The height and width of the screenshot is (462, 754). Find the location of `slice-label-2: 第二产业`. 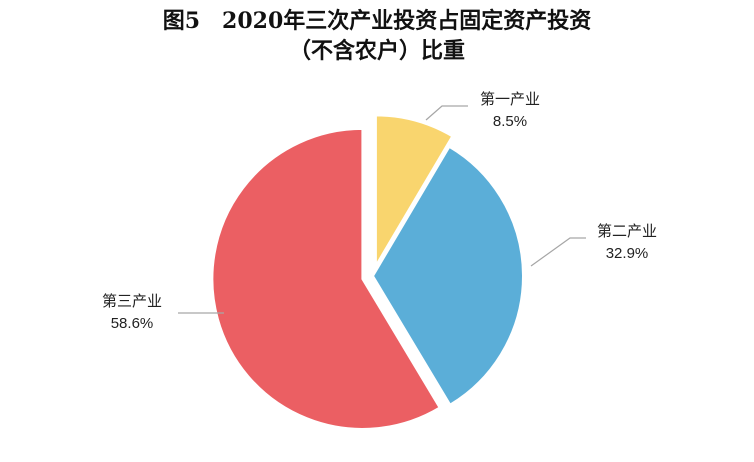

slice-label-2: 第二产业 is located at coordinates (627, 231).